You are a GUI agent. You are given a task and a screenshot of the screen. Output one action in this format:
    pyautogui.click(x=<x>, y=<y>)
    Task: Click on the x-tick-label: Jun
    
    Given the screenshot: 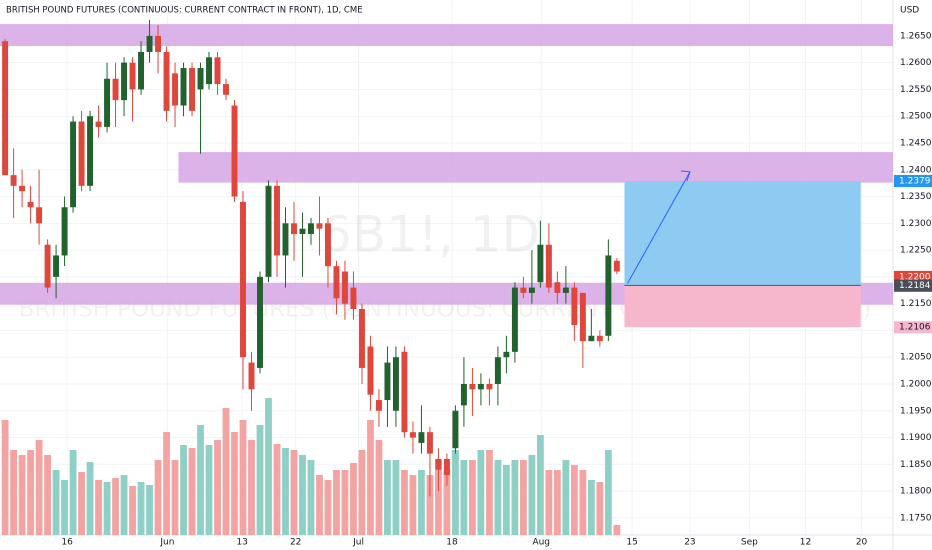 What is the action you would take?
    pyautogui.click(x=166, y=543)
    